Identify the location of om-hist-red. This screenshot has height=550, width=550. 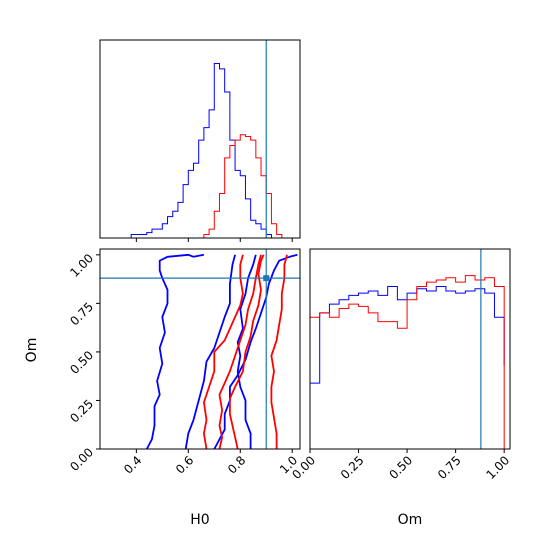
(407, 362).